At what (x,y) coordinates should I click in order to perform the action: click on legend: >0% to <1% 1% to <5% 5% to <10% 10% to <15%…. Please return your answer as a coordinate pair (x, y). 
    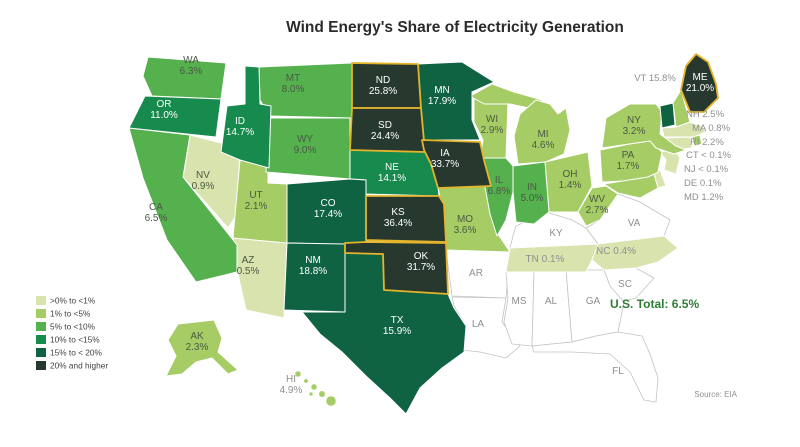
    Looking at the image, I should click on (72, 333).